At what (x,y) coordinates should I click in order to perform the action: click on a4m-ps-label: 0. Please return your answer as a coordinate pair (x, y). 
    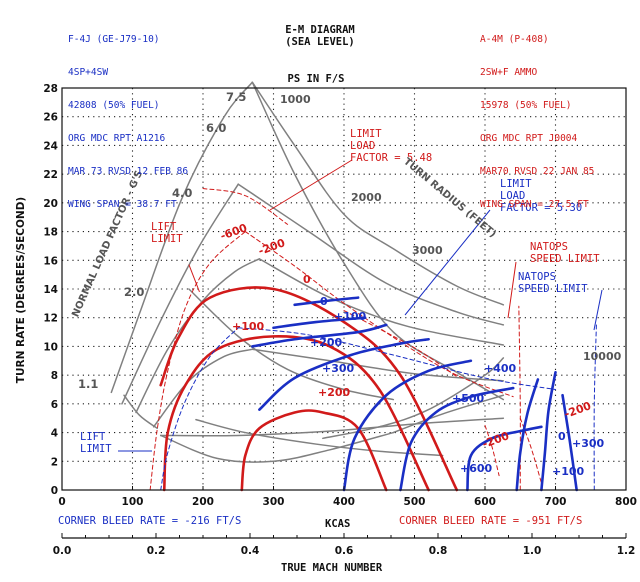
    Looking at the image, I should click on (307, 279).